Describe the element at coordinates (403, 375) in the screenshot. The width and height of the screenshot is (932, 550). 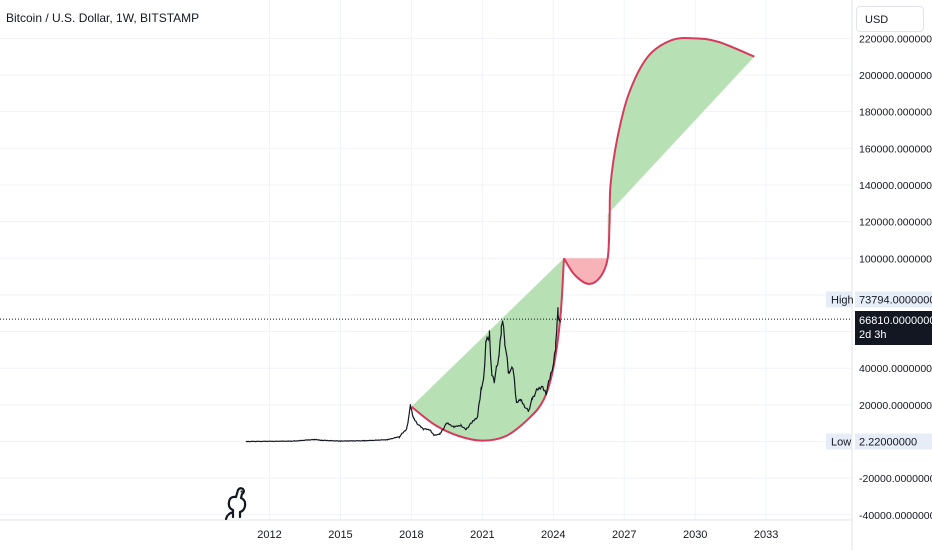
I see `price-series-line` at that location.